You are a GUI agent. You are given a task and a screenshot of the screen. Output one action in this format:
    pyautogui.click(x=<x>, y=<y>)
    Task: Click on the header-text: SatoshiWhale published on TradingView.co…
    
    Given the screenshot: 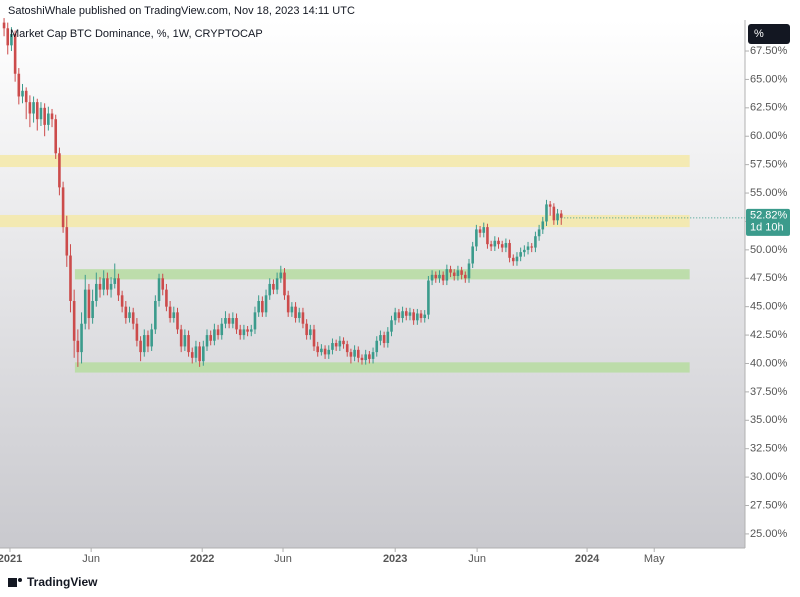 What is the action you would take?
    pyautogui.click(x=181, y=11)
    